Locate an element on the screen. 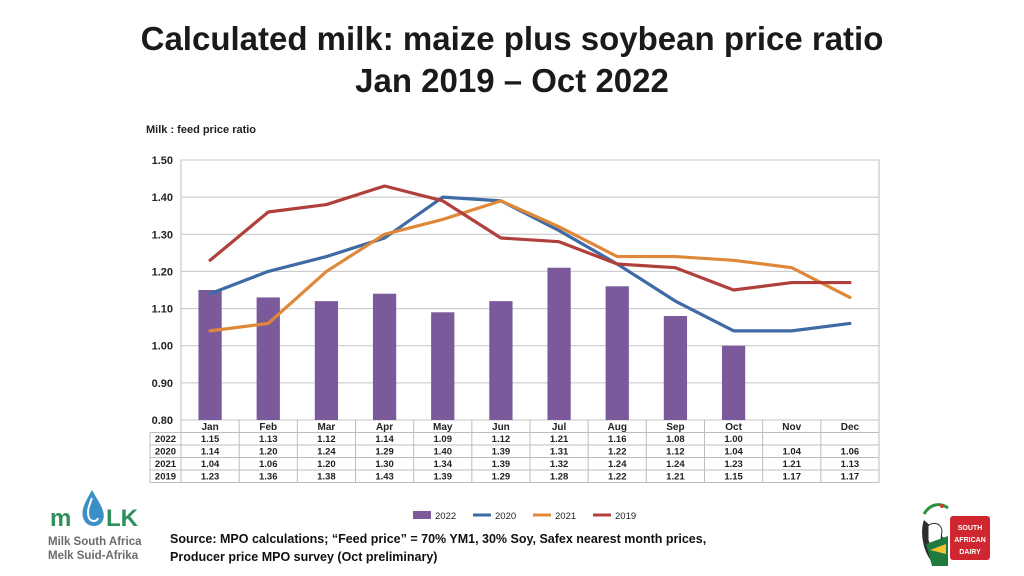 The height and width of the screenshot is (576, 1024). x-tick-label: Feb is located at coordinates (268, 427).